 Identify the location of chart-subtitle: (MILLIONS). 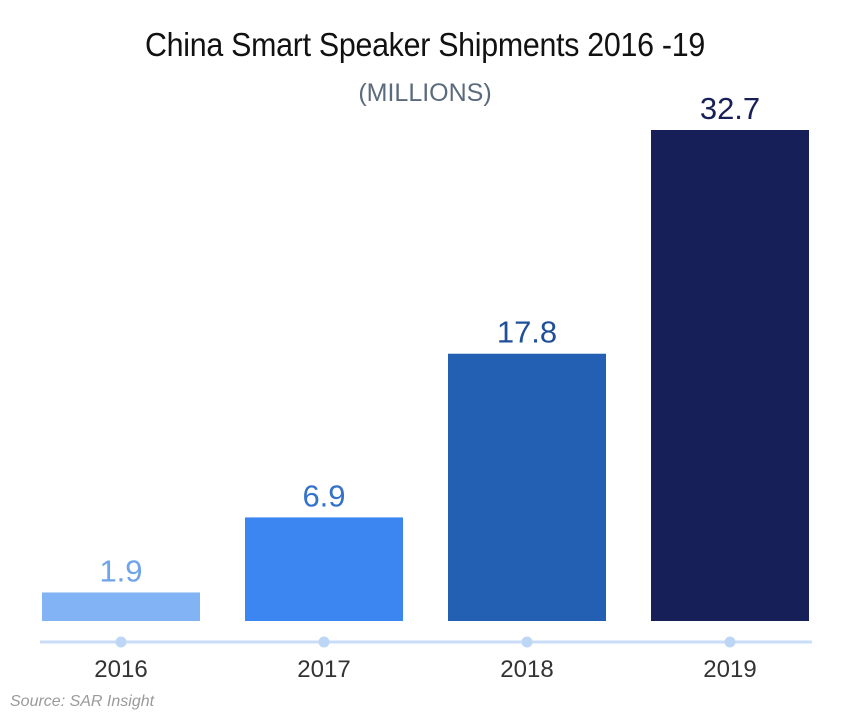
(425, 93).